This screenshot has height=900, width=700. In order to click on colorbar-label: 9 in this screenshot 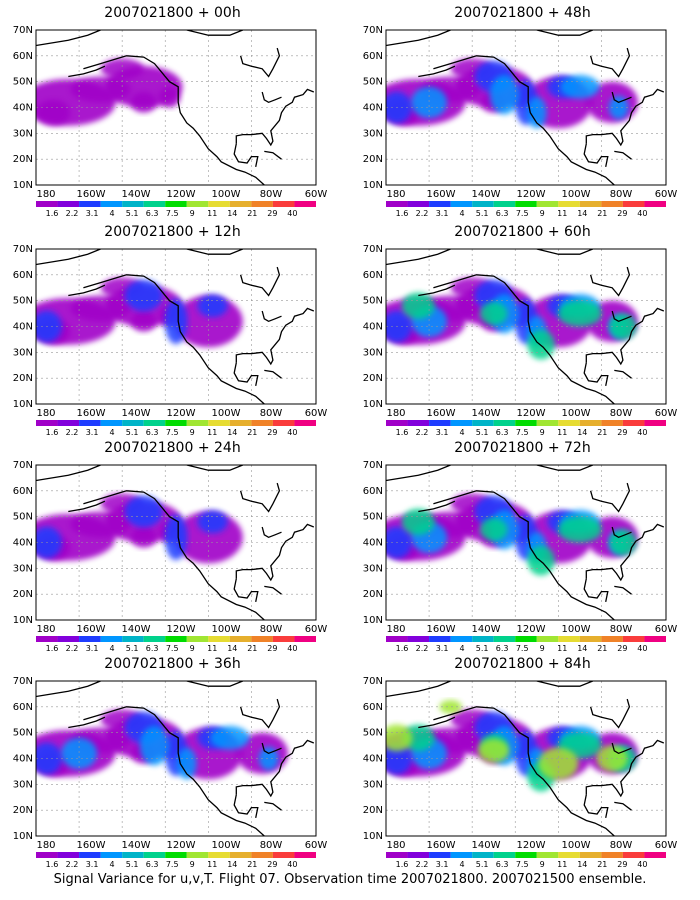, I will do `click(192, 648)`.